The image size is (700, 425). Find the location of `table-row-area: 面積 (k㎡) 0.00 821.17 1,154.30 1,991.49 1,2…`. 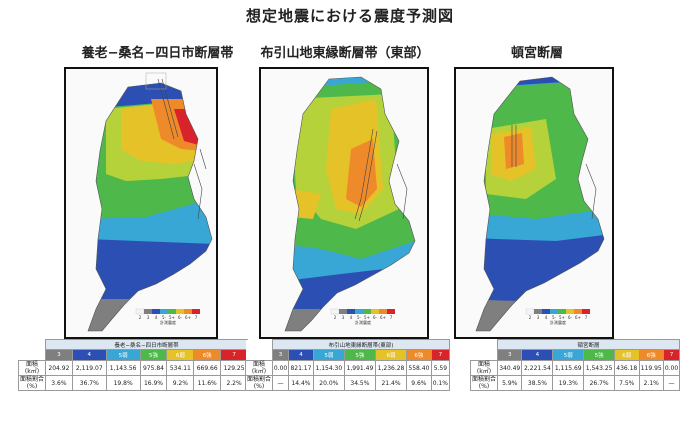

table-row-area: 面積 (k㎡) 0.00 821.17 1,154.30 1,991.49 1,2… is located at coordinates (348, 368).